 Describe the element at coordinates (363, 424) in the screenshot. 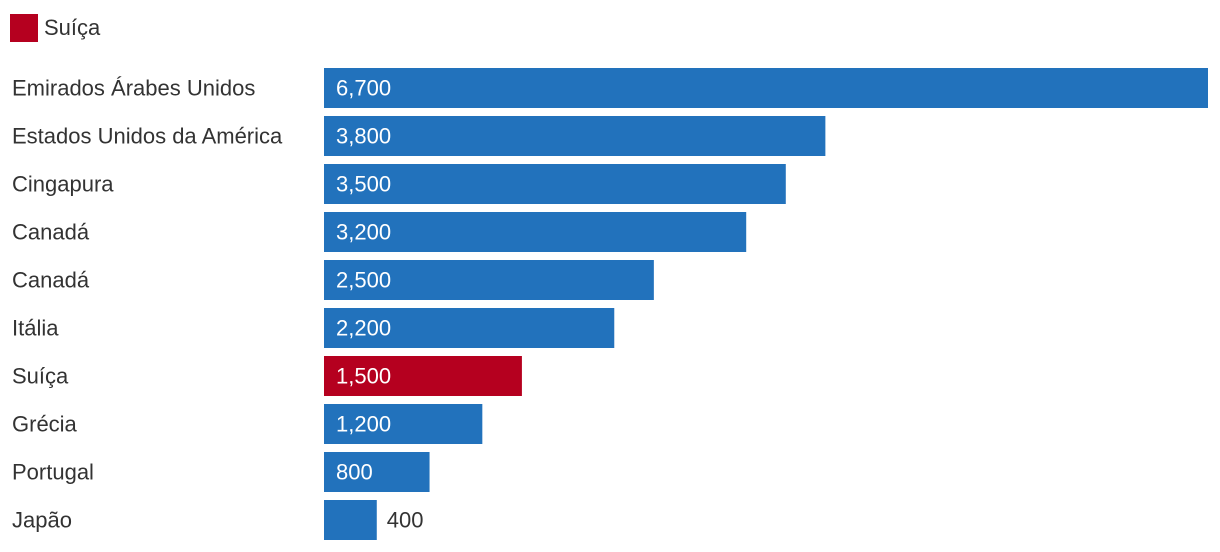

I see `value-label-grecia: 1,200` at that location.